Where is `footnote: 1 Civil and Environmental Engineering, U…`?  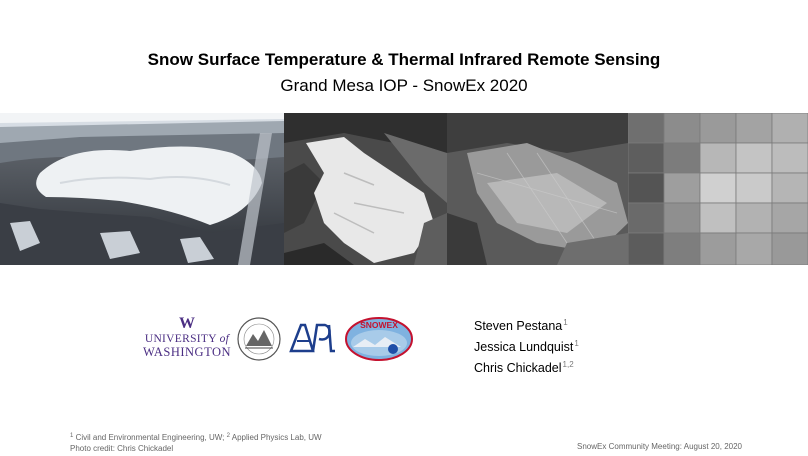 footnote: 1 Civil and Environmental Engineering, U… is located at coordinates (196, 442).